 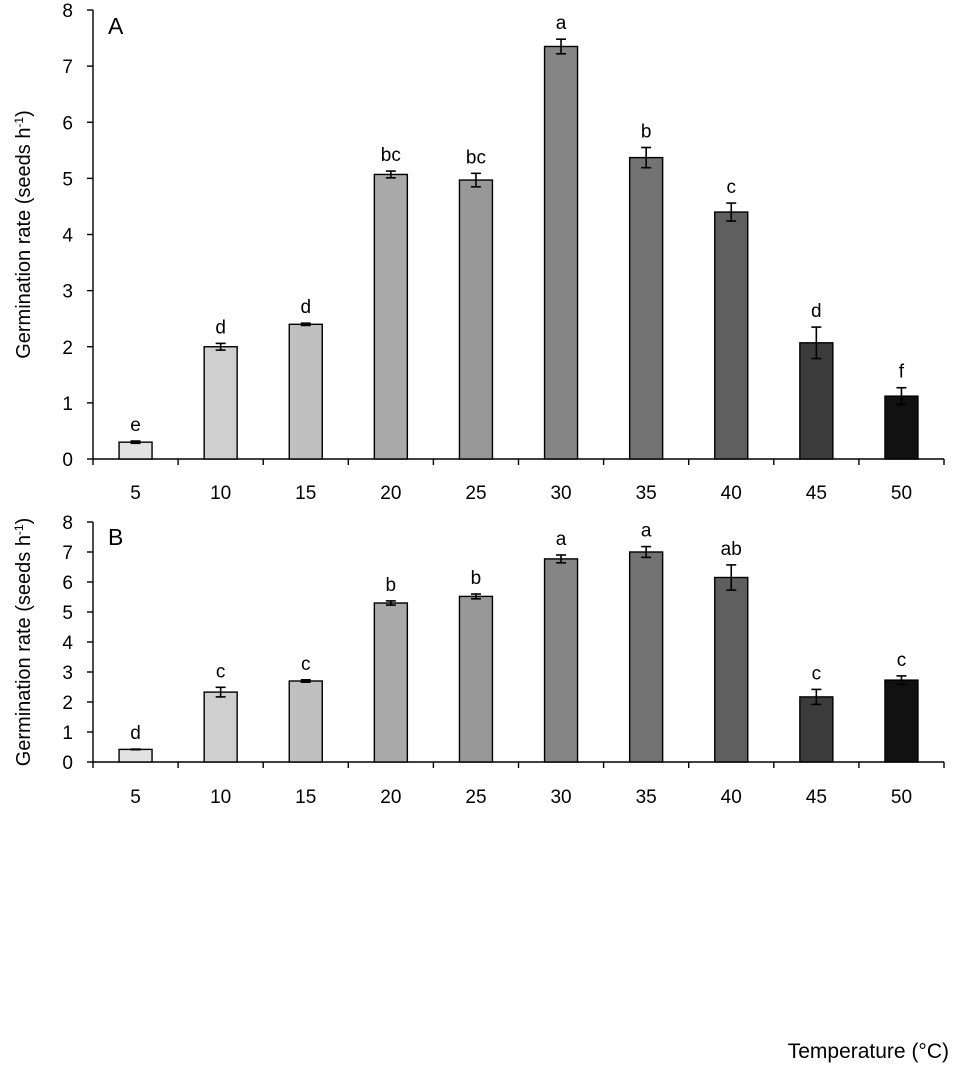 I want to click on significance-label: ab, so click(x=731, y=549).